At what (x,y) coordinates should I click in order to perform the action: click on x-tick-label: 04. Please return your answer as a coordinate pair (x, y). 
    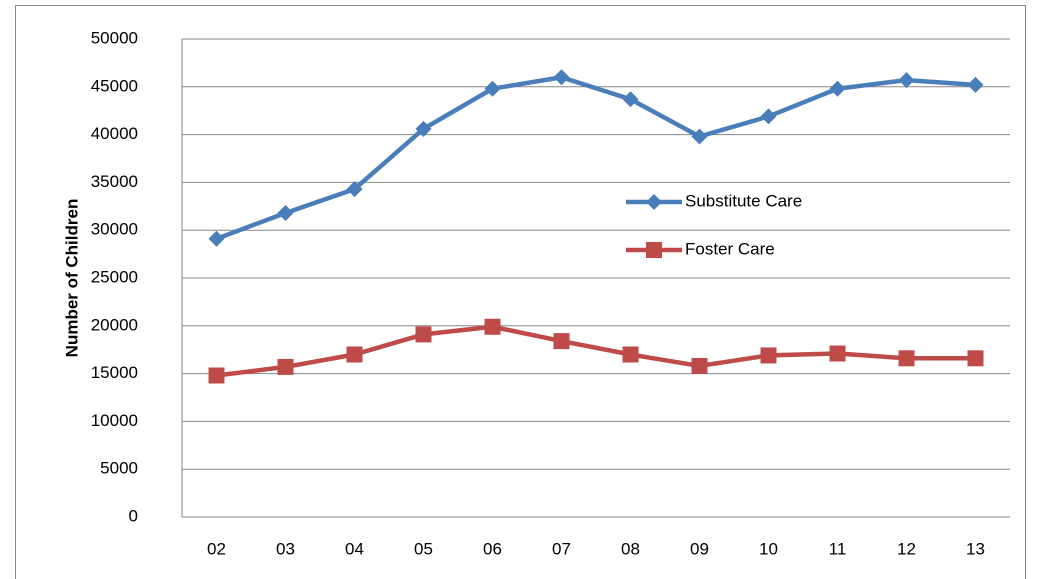
    Looking at the image, I should click on (354, 548).